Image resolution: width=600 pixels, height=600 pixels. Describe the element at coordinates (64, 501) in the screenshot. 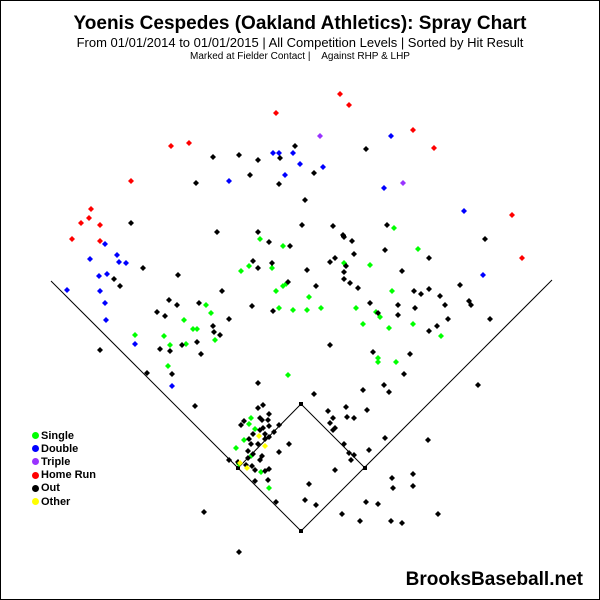

I see `legend-item-other: Other` at that location.